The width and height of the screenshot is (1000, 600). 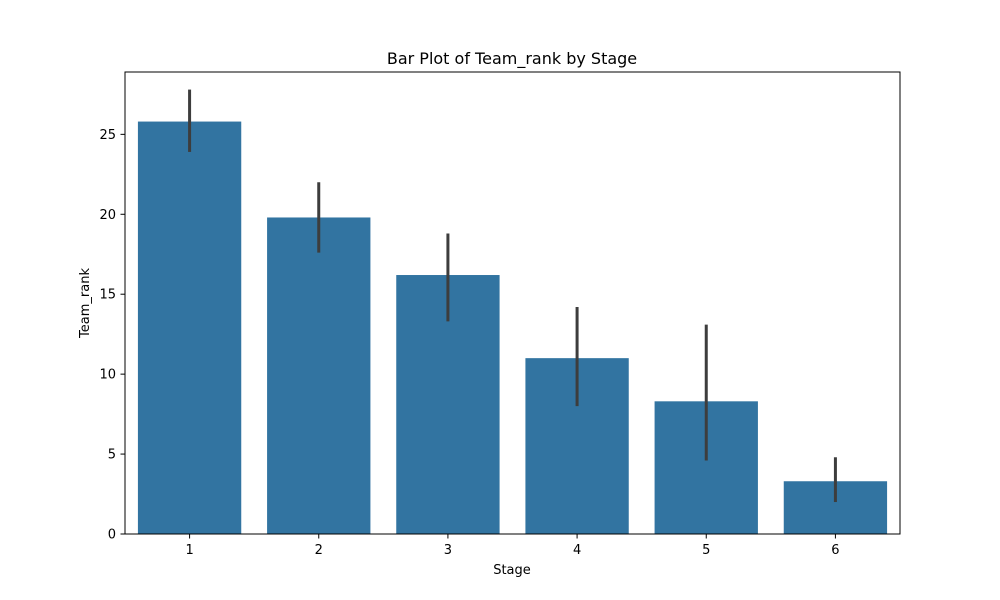 I want to click on y-tick-label: 0, so click(x=112, y=535).